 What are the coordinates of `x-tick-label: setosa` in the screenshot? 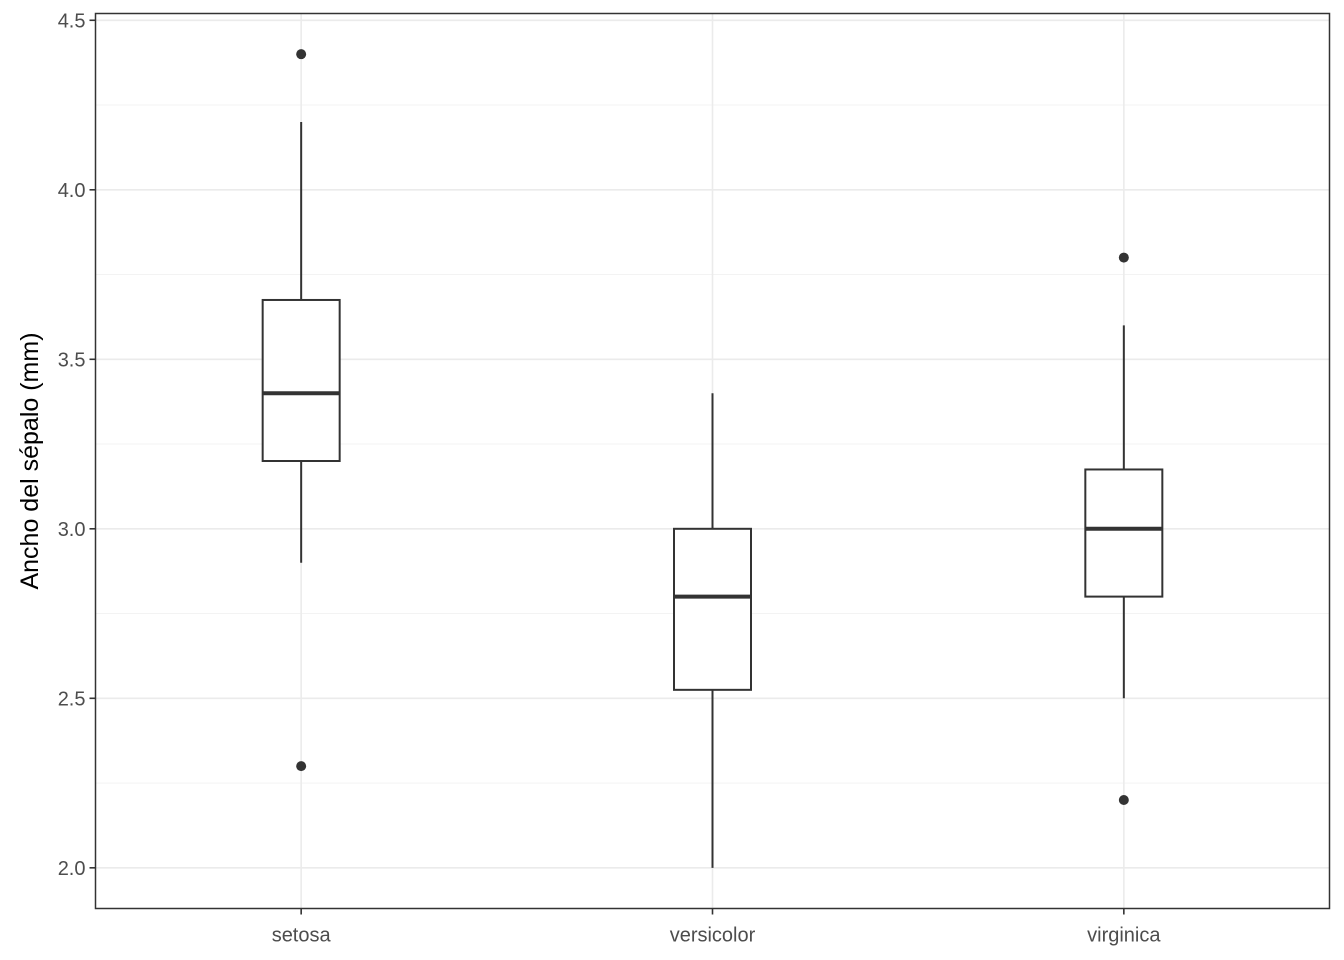 It's located at (302, 936).